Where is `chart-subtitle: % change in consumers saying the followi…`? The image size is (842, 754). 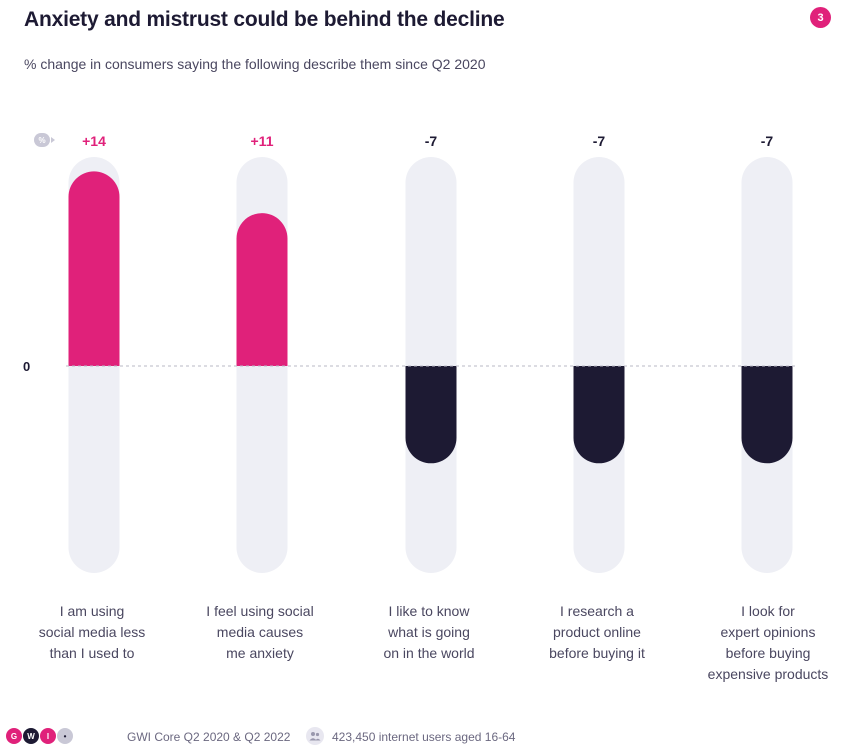 chart-subtitle: % change in consumers saying the followi… is located at coordinates (255, 64).